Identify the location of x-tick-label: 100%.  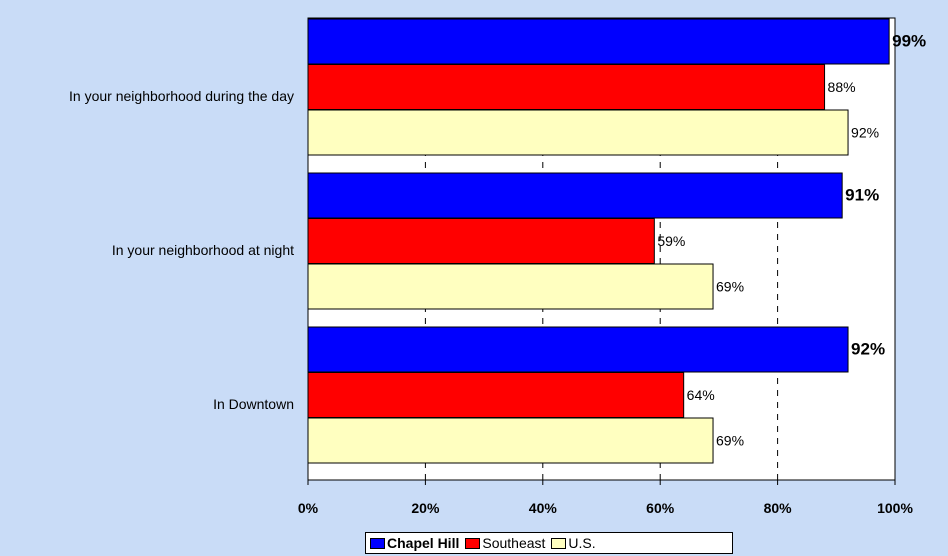
(895, 508).